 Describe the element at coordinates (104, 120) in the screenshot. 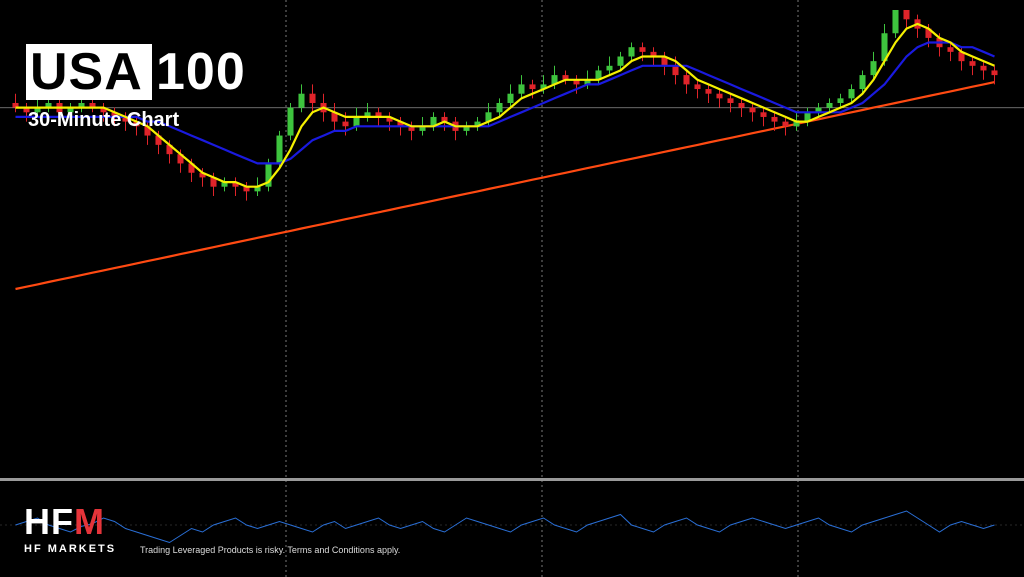

I see `chart-subtitle: 30-Minute Chart` at that location.